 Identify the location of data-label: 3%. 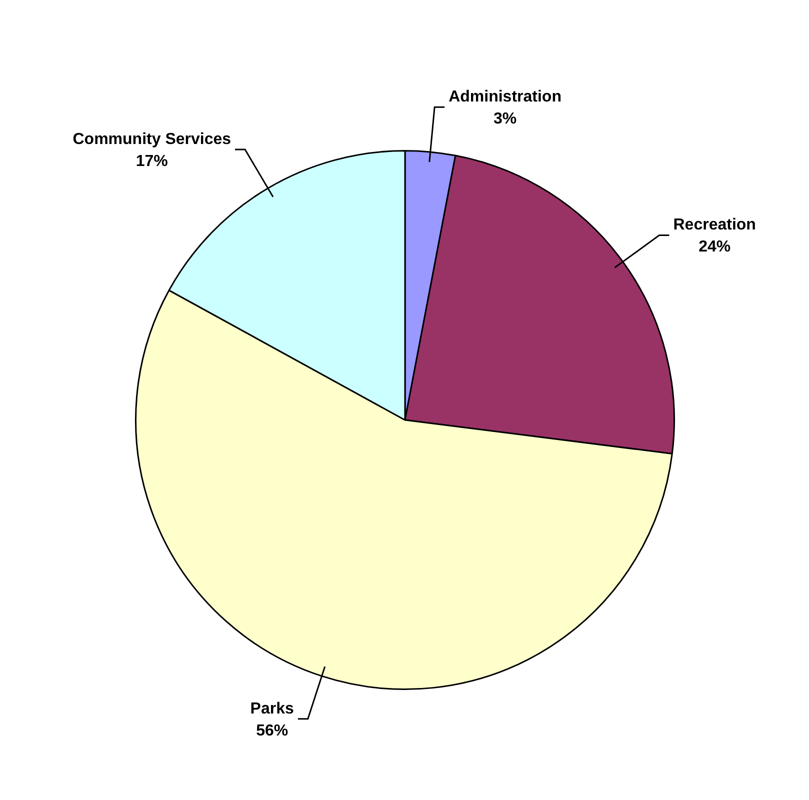
(505, 119).